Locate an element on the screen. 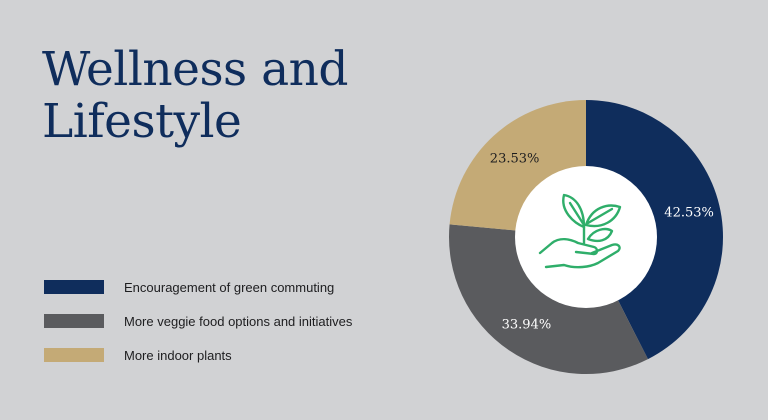 The image size is (768, 420). slice-label-2: 23.53% is located at coordinates (515, 159).